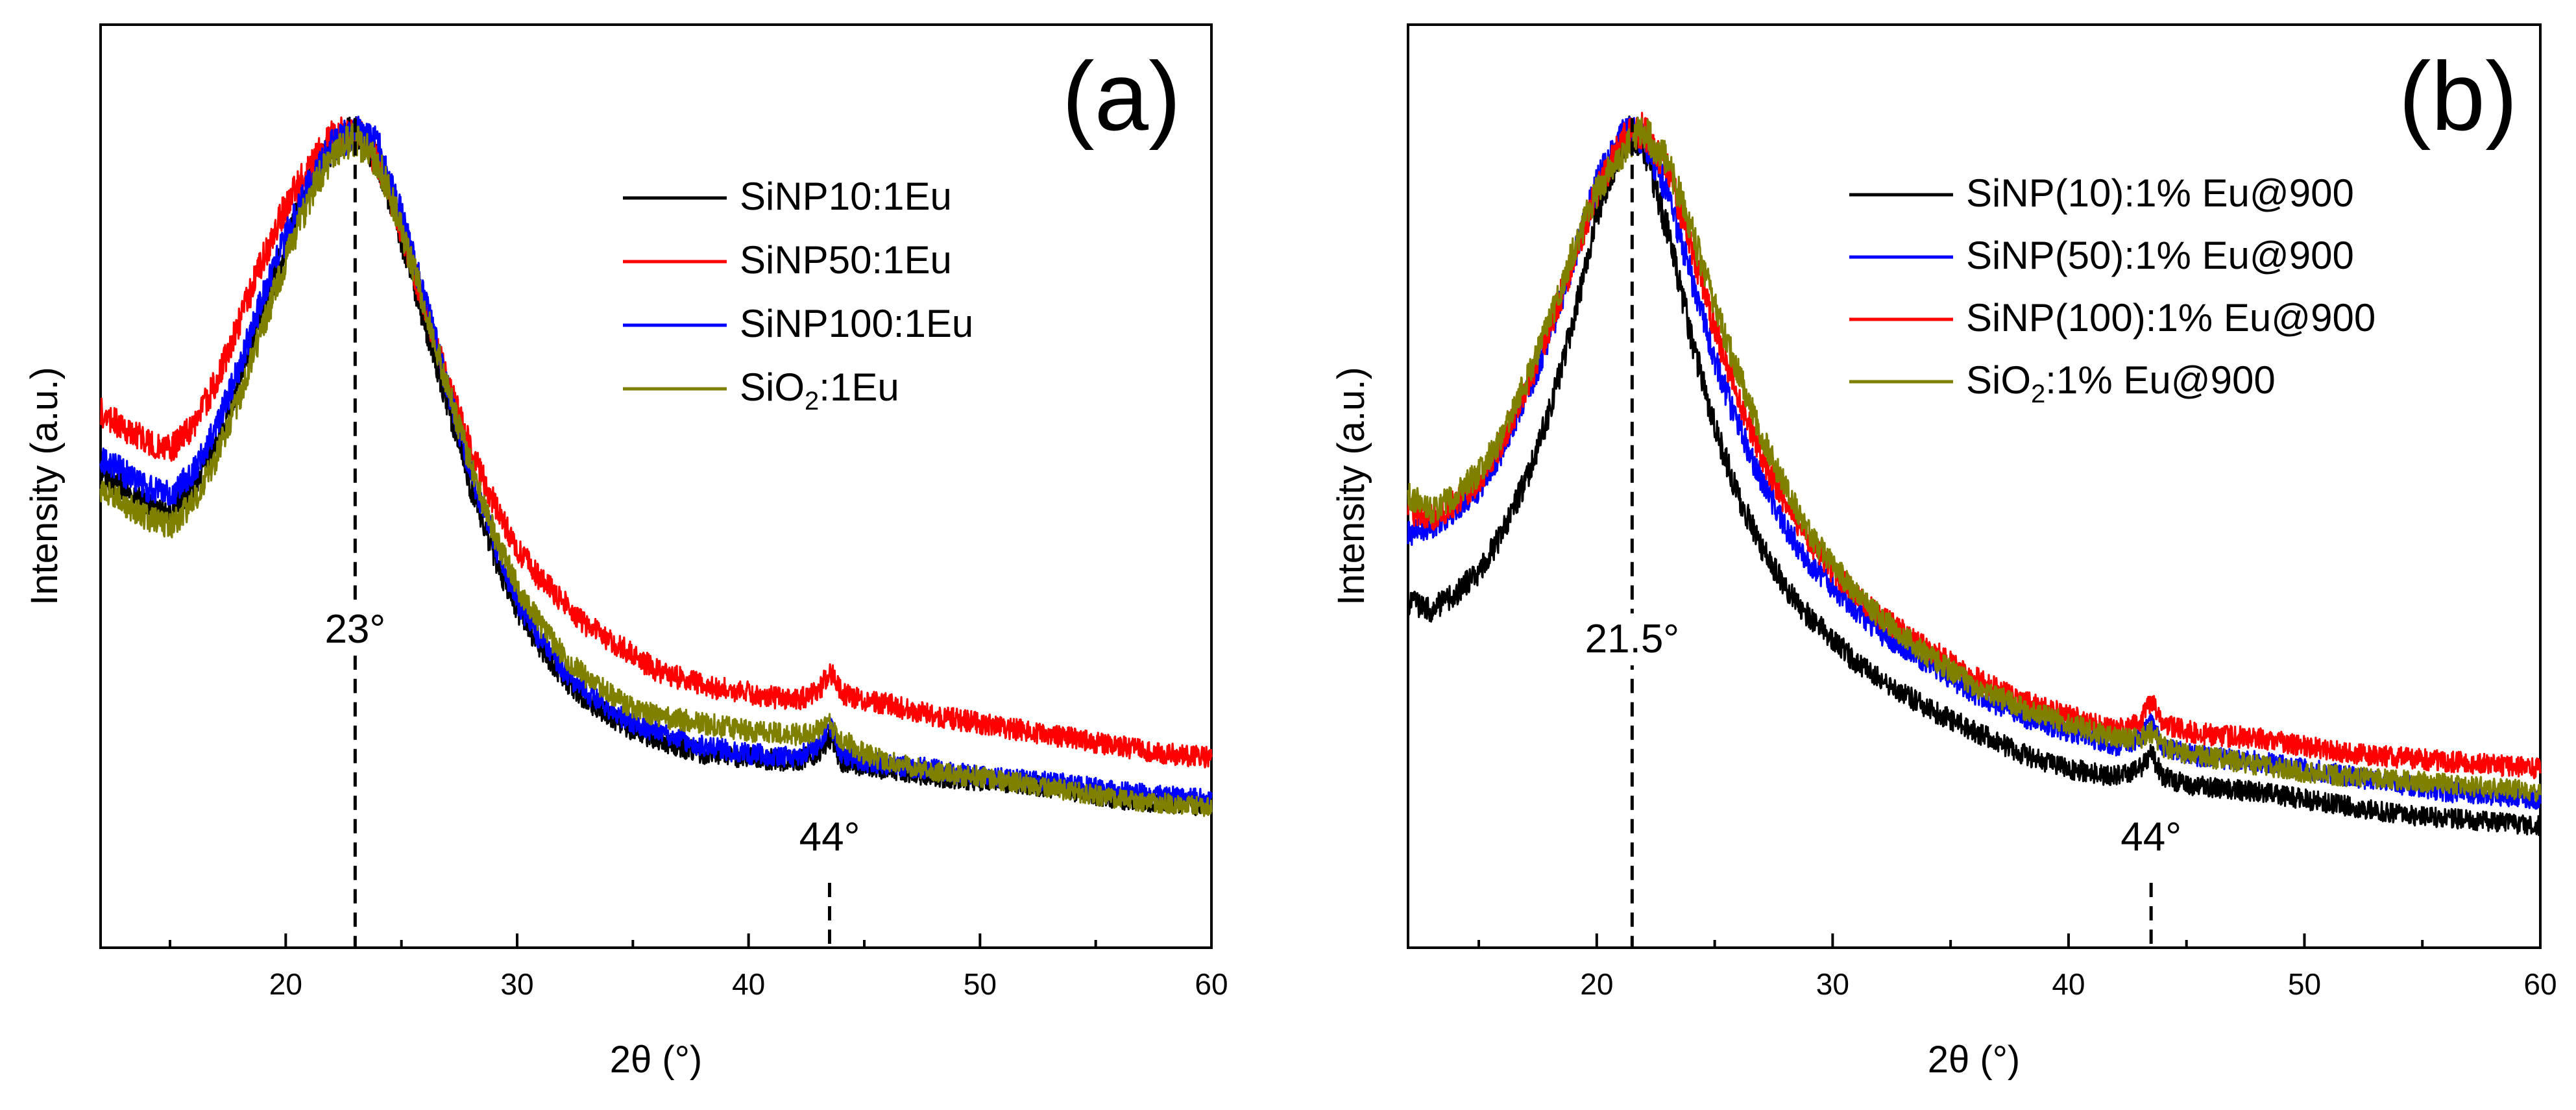  I want to click on panel-a-label: (a), so click(1121, 96).